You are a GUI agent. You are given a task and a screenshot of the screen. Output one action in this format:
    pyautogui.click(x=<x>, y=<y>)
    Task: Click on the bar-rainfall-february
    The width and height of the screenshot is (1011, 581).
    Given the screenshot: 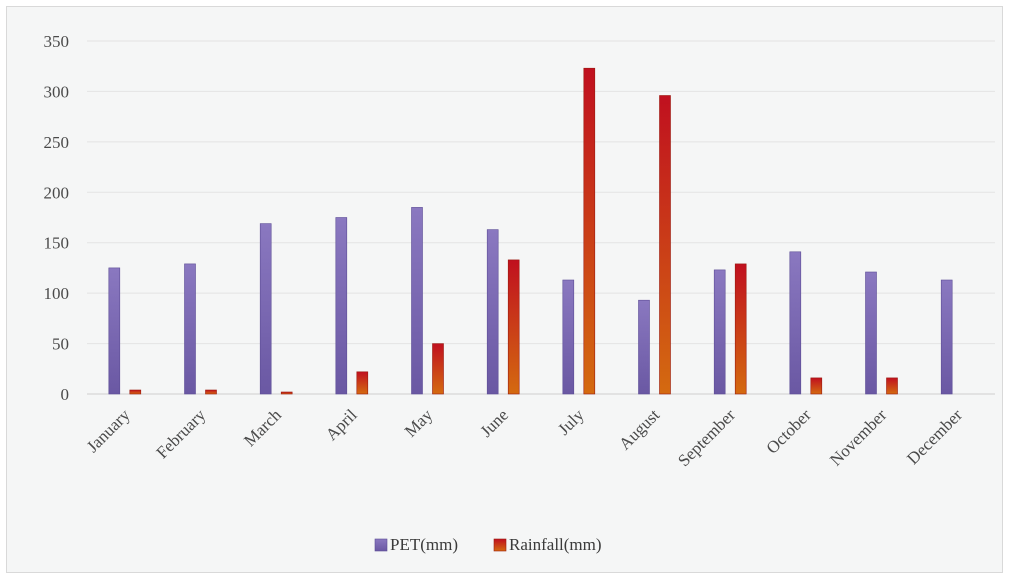 What is the action you would take?
    pyautogui.click(x=211, y=392)
    